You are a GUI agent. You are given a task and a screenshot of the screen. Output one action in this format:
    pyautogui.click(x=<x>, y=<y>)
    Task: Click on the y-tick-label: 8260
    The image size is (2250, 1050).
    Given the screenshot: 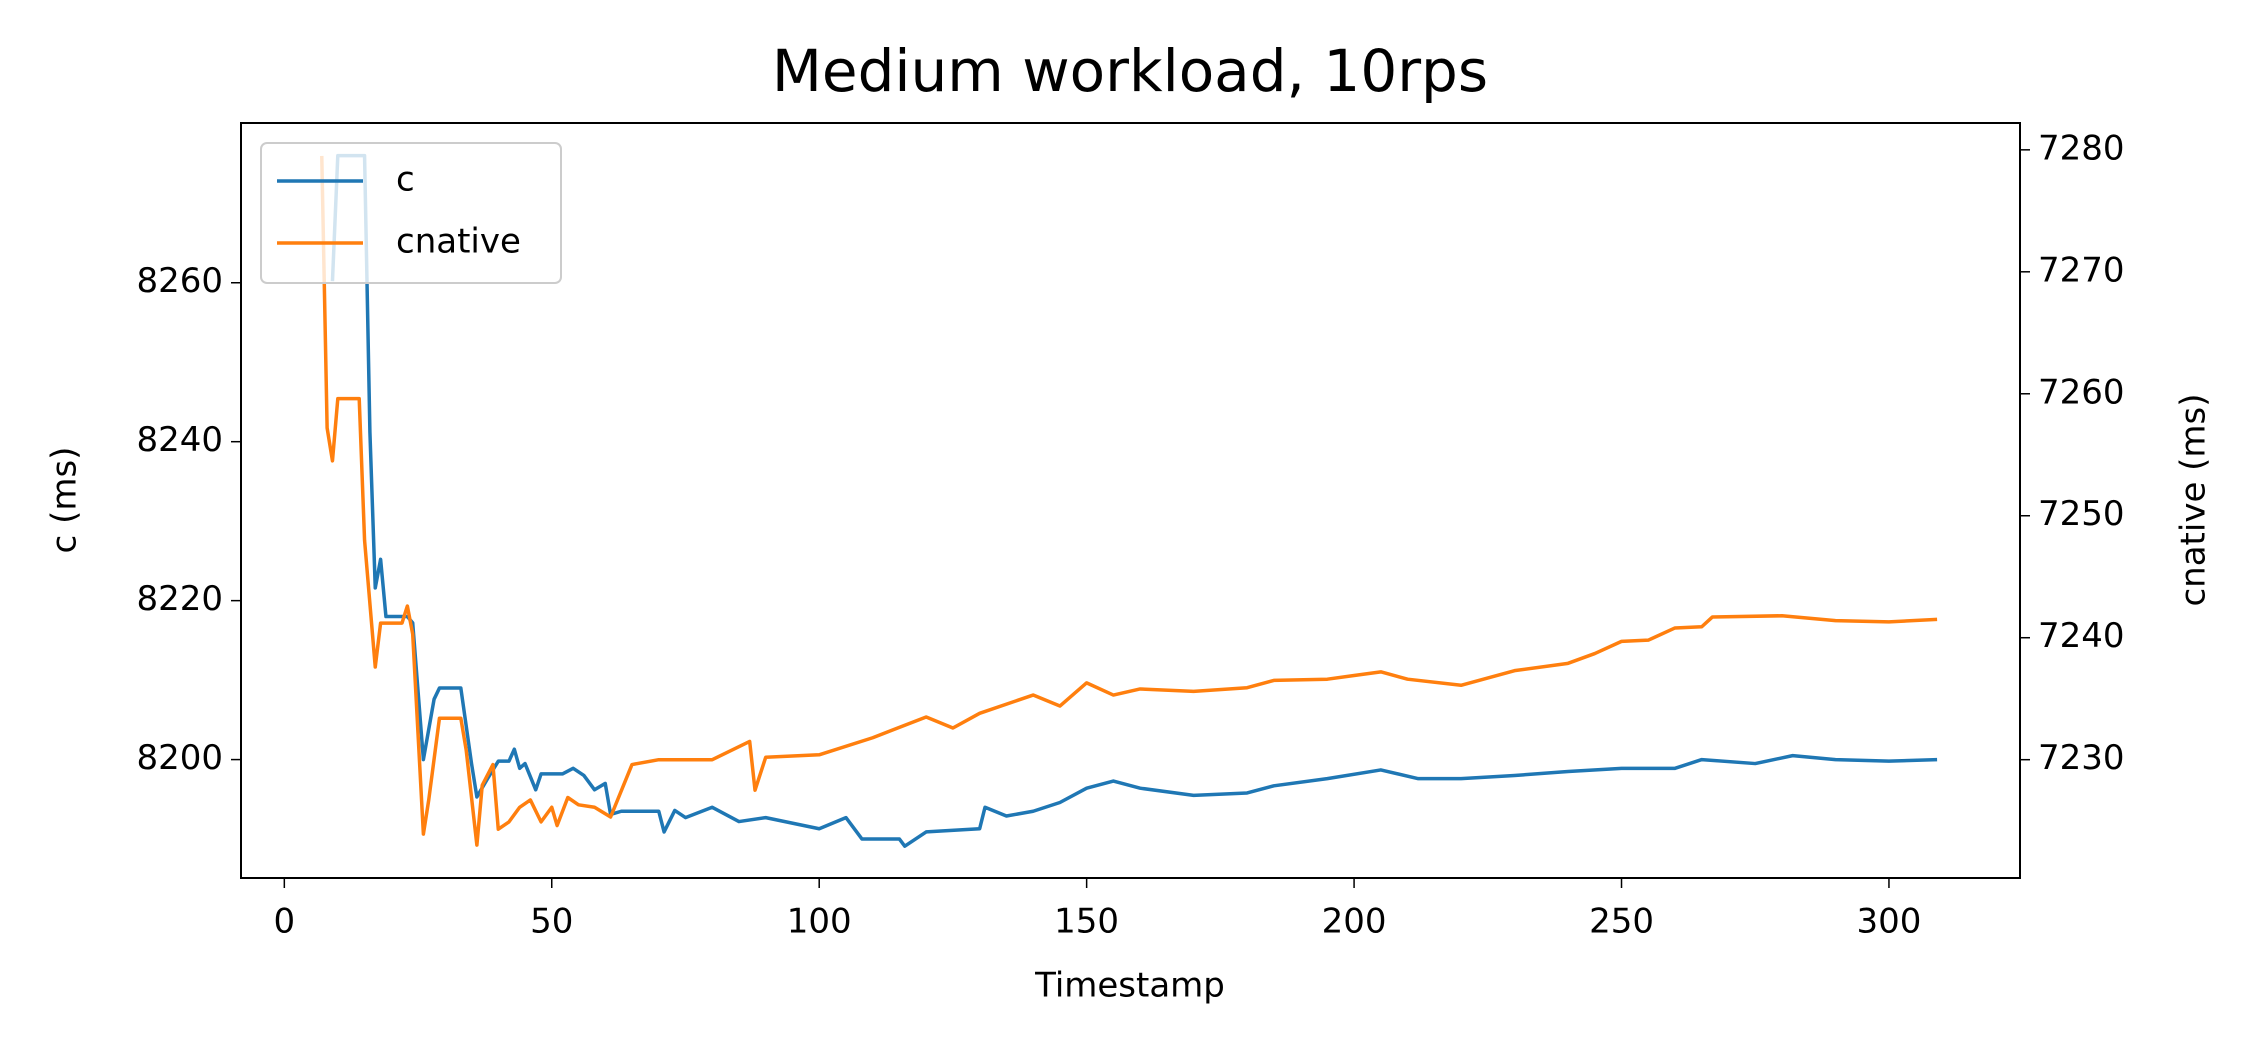 What is the action you would take?
    pyautogui.click(x=179, y=281)
    